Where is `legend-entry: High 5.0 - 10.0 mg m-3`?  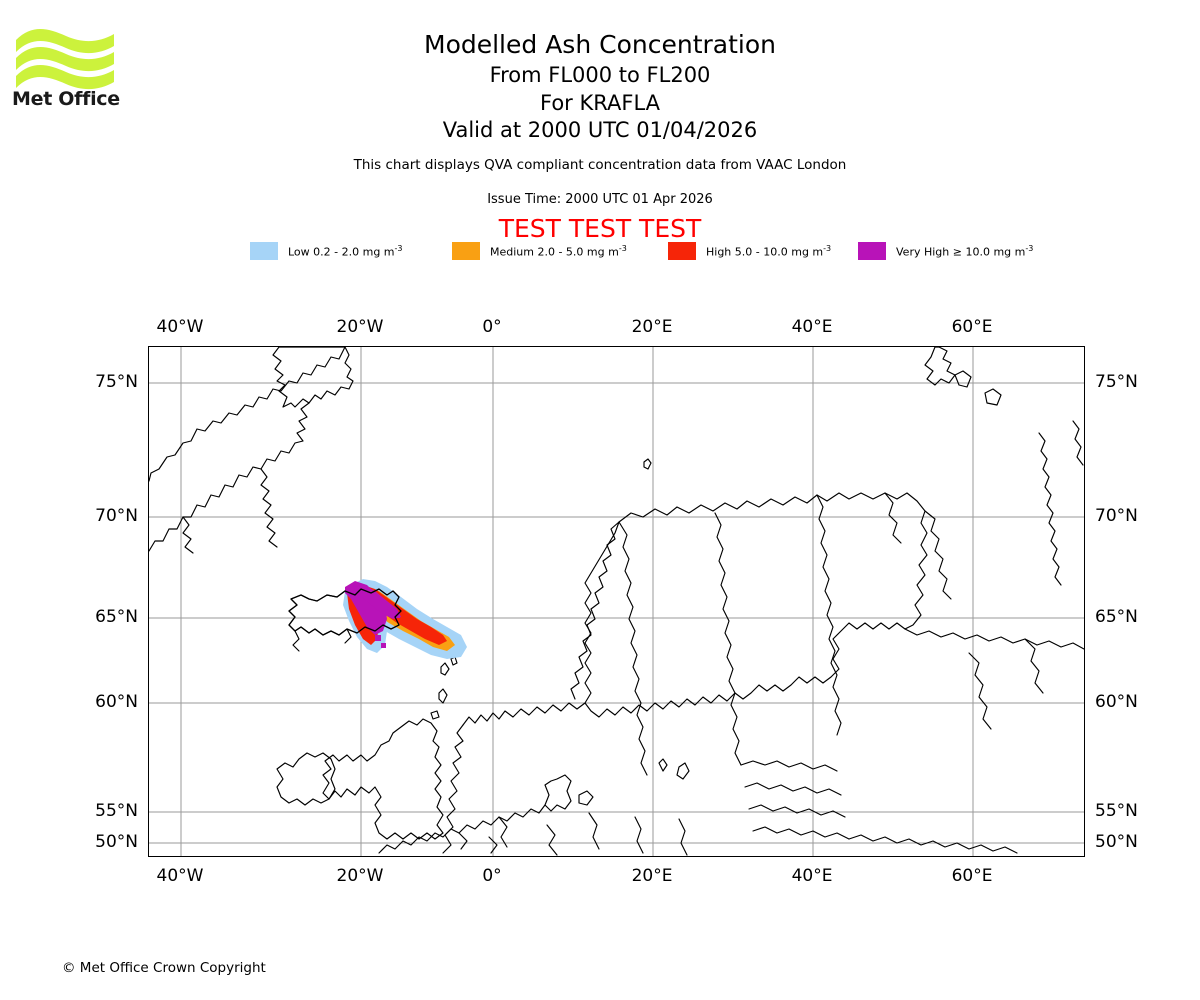 legend-entry: High 5.0 - 10.0 mg m-3 is located at coordinates (749, 251).